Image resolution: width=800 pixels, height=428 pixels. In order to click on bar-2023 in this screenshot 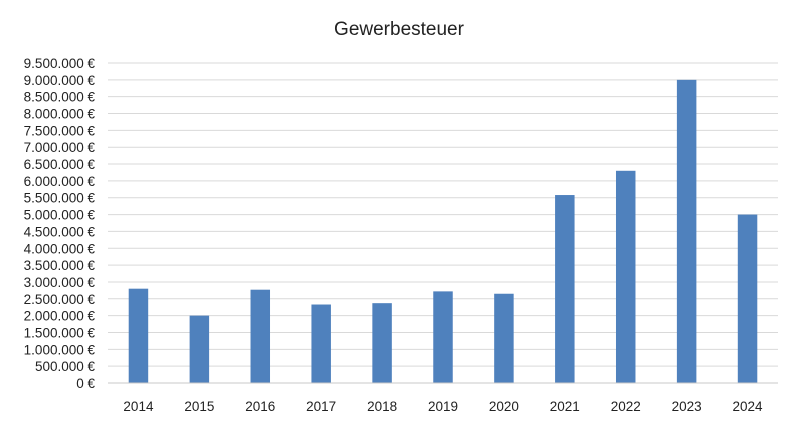, I will do `click(686, 231)`.